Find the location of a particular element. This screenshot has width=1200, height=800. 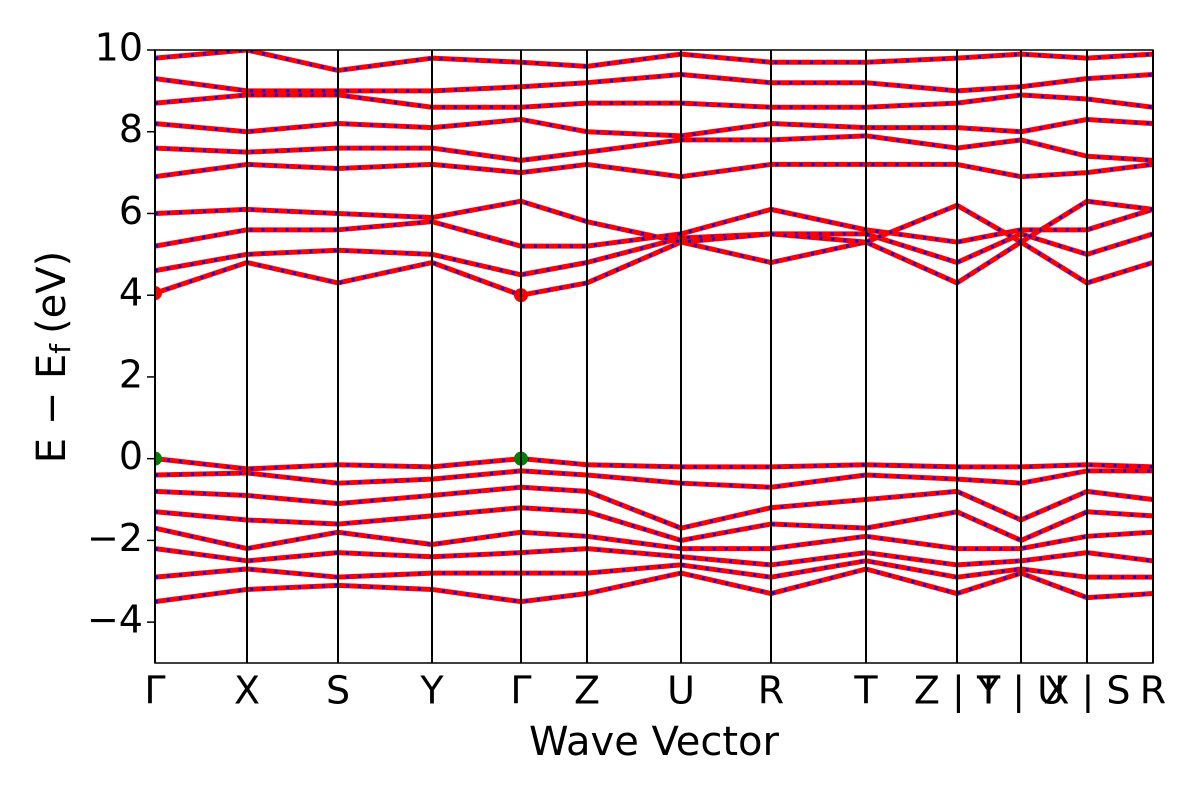

y-tick-label: −4 is located at coordinates (115, 620).